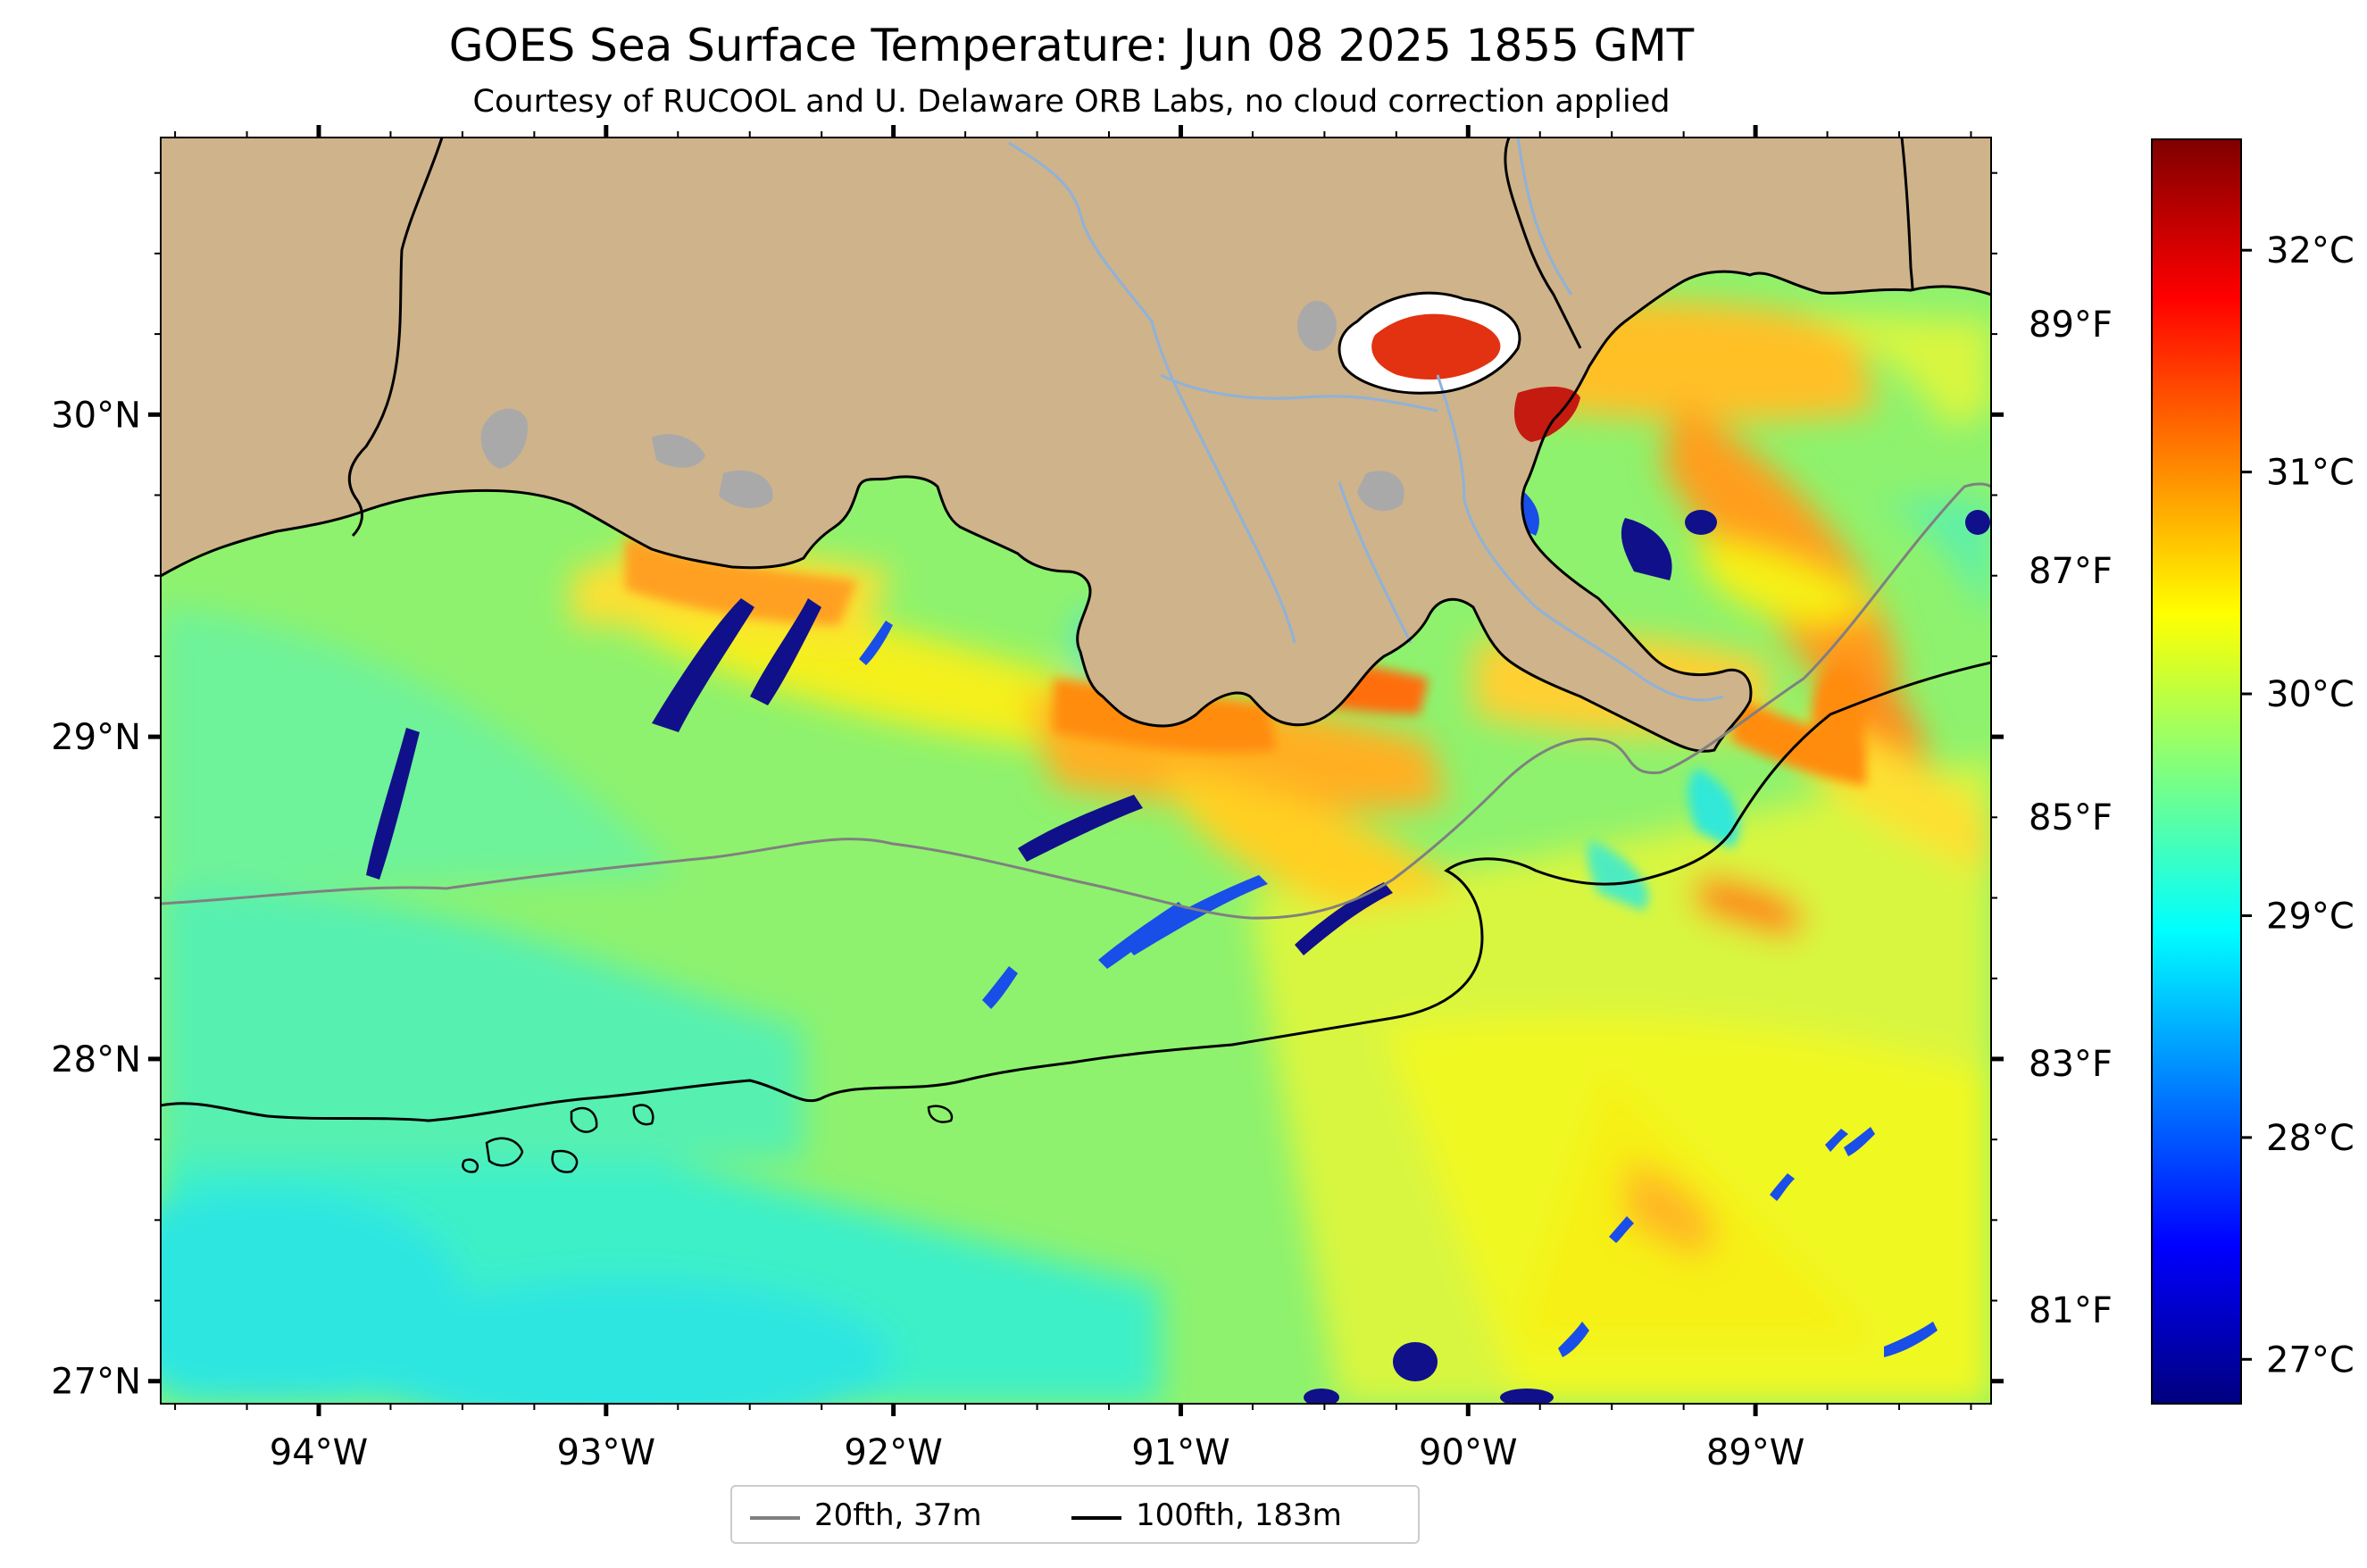 The image size is (2367, 1568). I want to click on rivers, so click(1366, 420).